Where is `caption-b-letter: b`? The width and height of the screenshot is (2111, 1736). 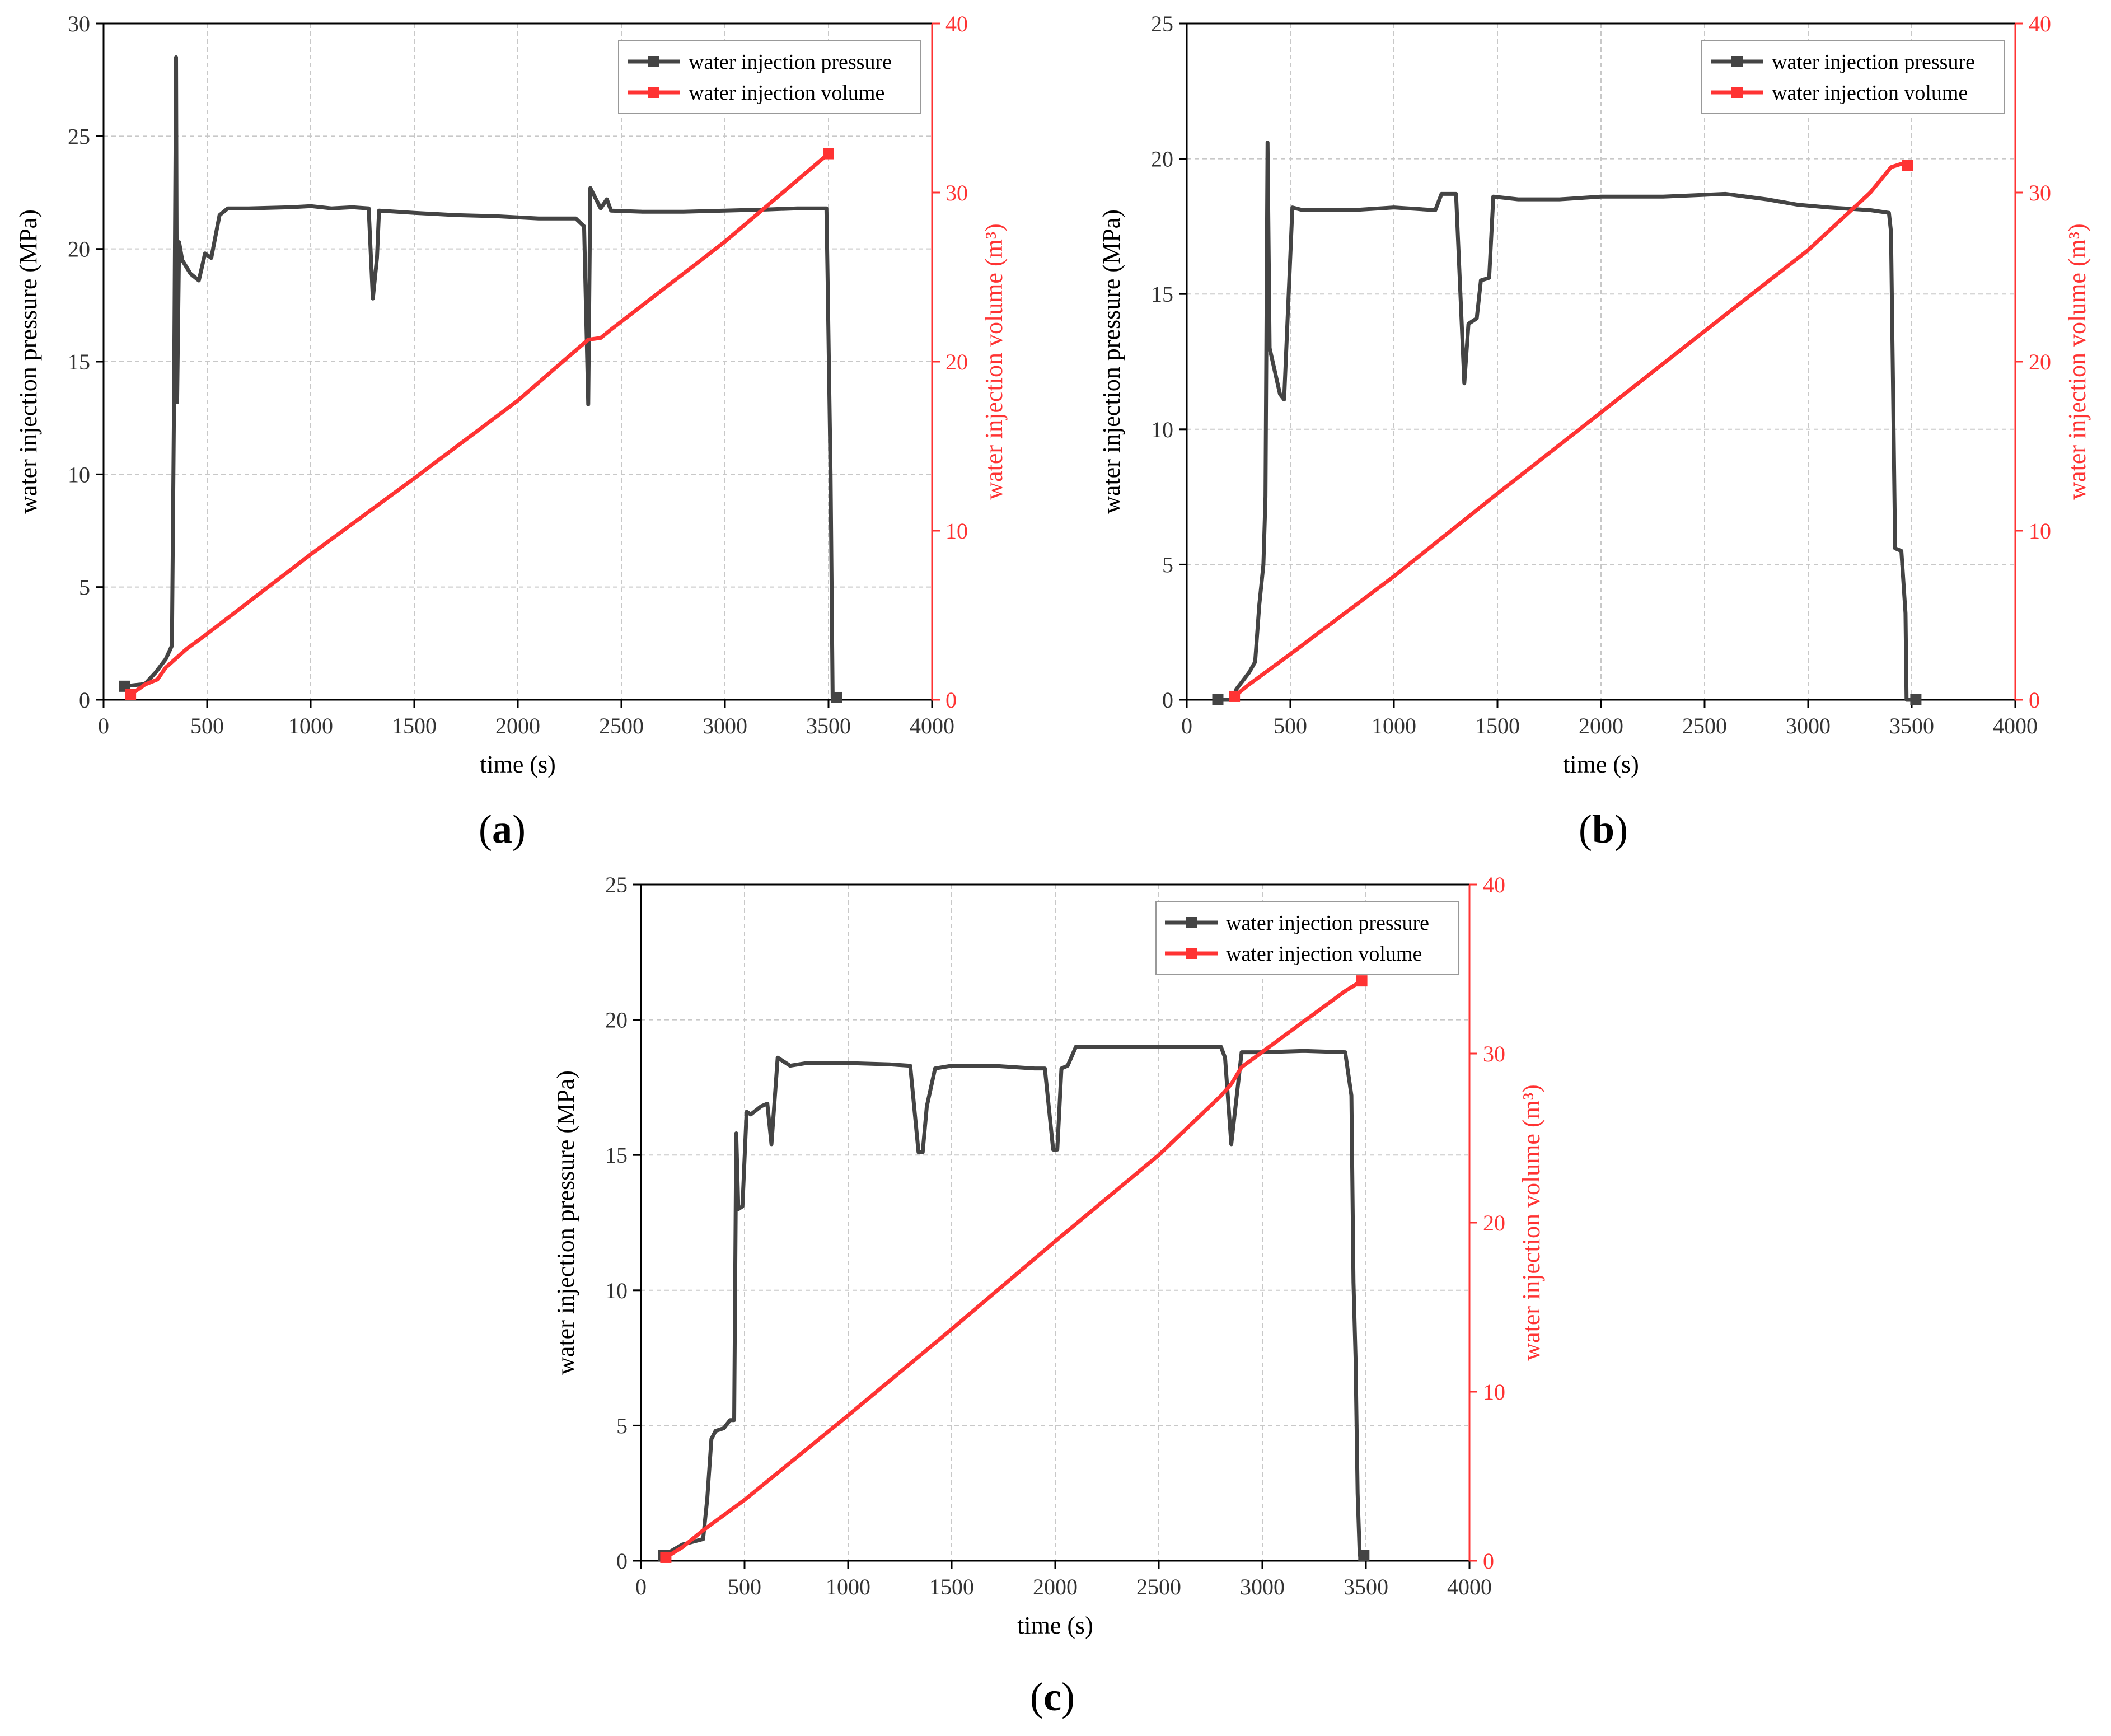
caption-b-letter: b is located at coordinates (1604, 829).